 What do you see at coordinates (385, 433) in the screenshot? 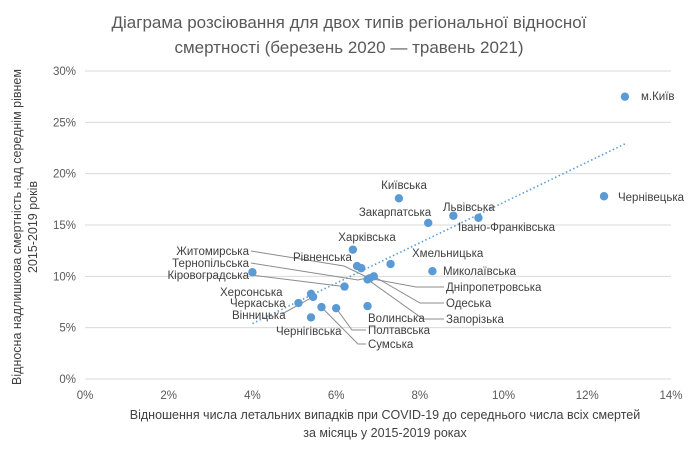
I see `x-axis-title-line-2: за місяць у 2015-2019 роках` at bounding box center [385, 433].